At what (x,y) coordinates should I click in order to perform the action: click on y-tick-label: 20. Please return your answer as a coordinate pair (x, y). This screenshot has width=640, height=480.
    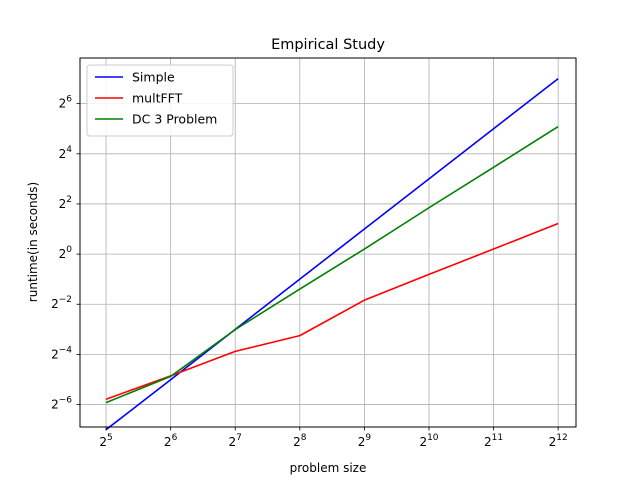
    Looking at the image, I should click on (66, 253).